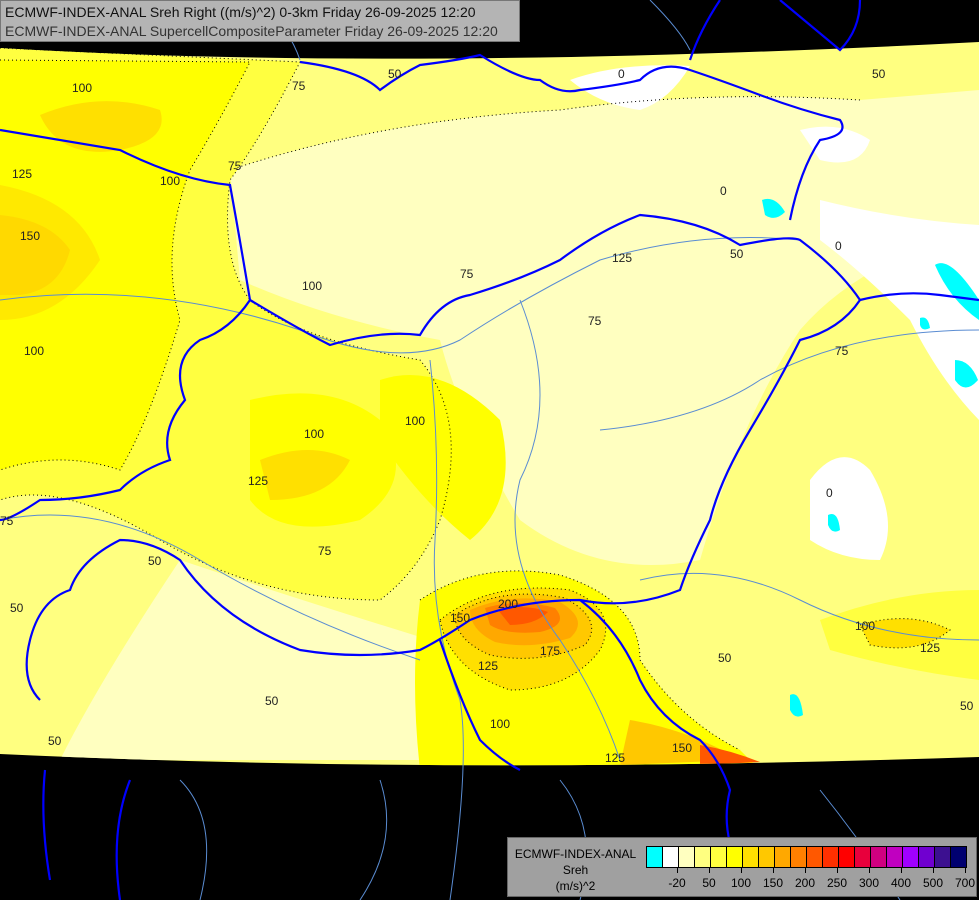 Image resolution: width=979 pixels, height=900 pixels. Describe the element at coordinates (773, 883) in the screenshot. I see `legend-tick-label: 150` at that location.